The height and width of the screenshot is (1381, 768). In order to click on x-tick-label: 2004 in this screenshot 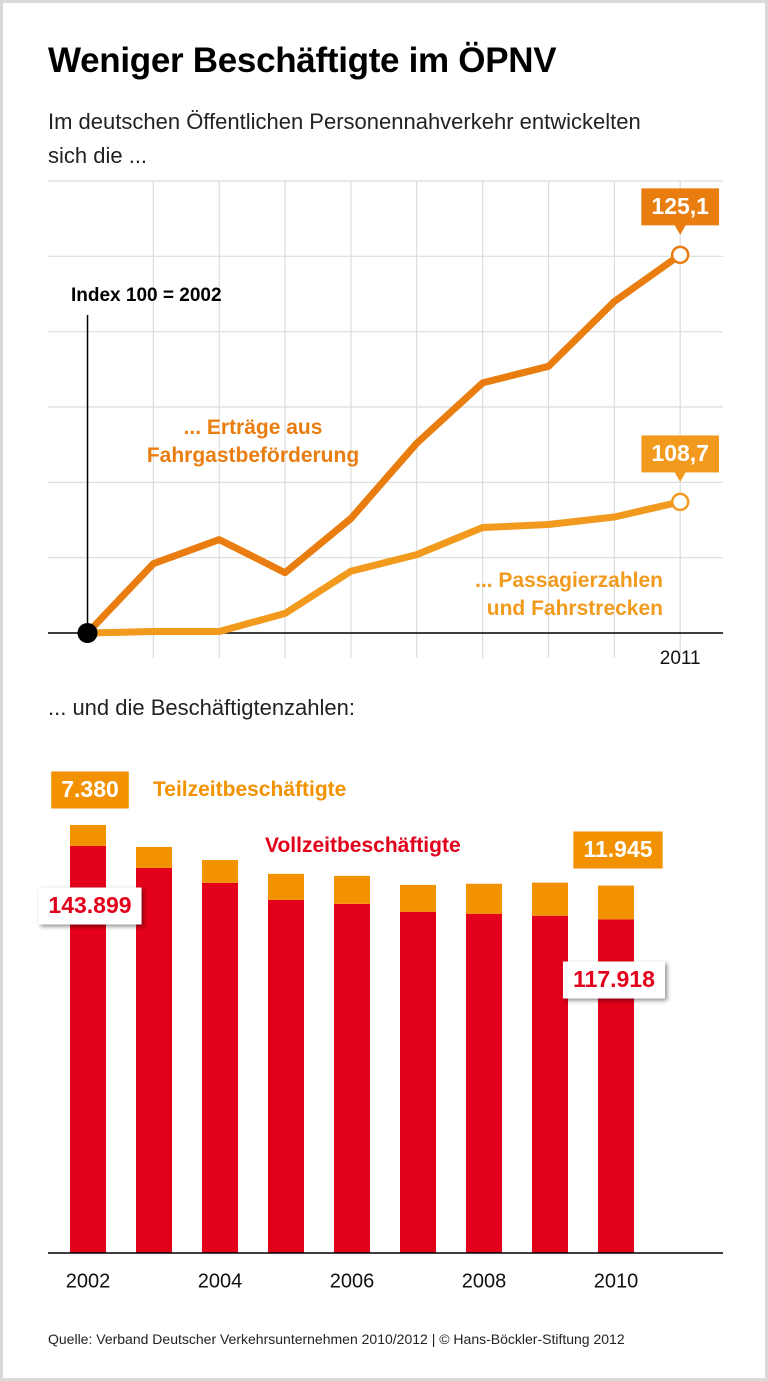, I will do `click(220, 1281)`.